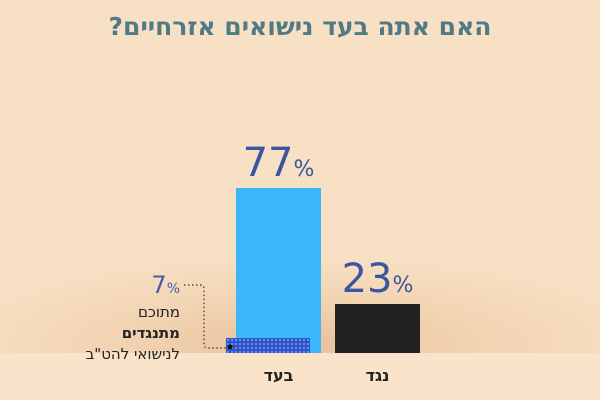 This screenshot has width=600, height=400. What do you see at coordinates (150, 333) in the screenshot?
I see `annotation-line-2: מתנגדים` at bounding box center [150, 333].